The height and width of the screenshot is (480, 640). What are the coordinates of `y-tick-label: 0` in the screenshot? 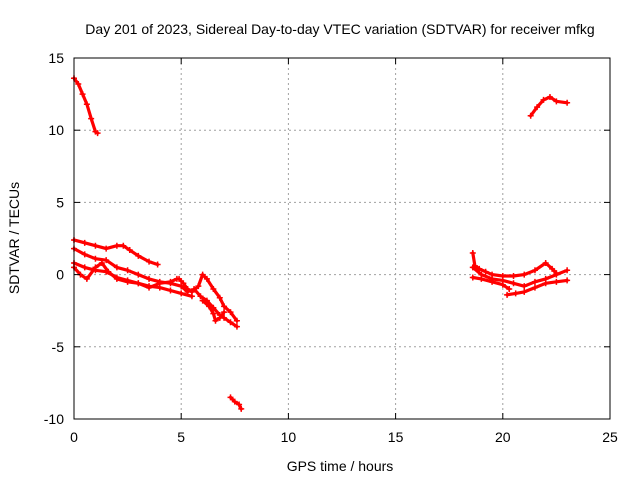 It's located at (60, 275).